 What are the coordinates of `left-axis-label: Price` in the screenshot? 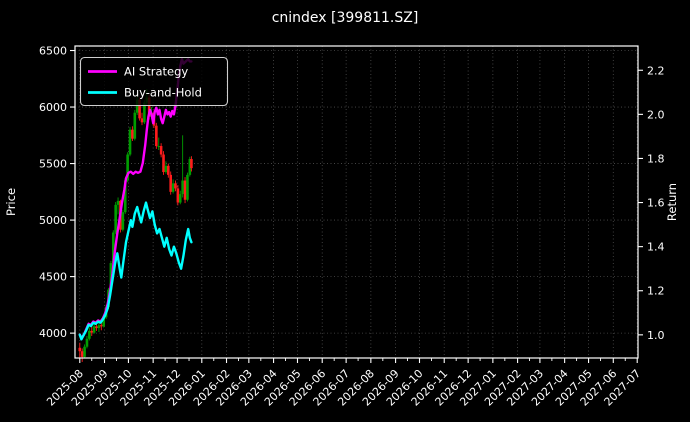 It's located at (11, 202).